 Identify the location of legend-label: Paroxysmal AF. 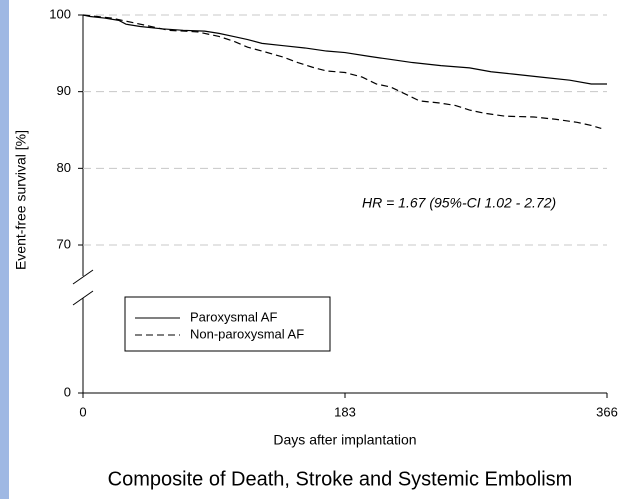
(233, 316).